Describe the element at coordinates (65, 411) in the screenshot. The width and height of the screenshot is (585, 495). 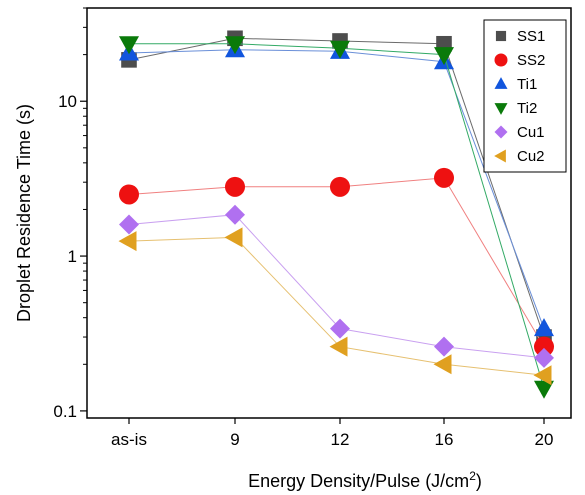
I see `y-tick-label: 0.1` at that location.